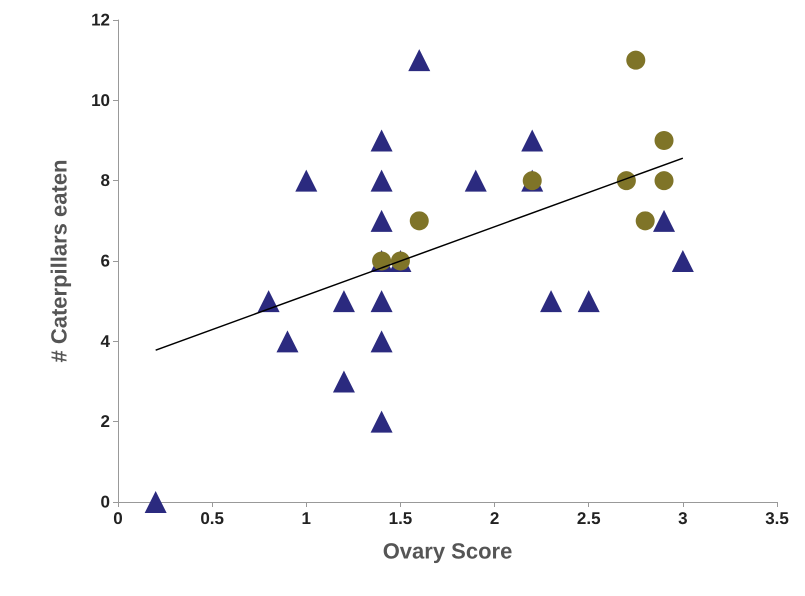  What do you see at coordinates (777, 518) in the screenshot?
I see `x-tick-label: 3.5` at bounding box center [777, 518].